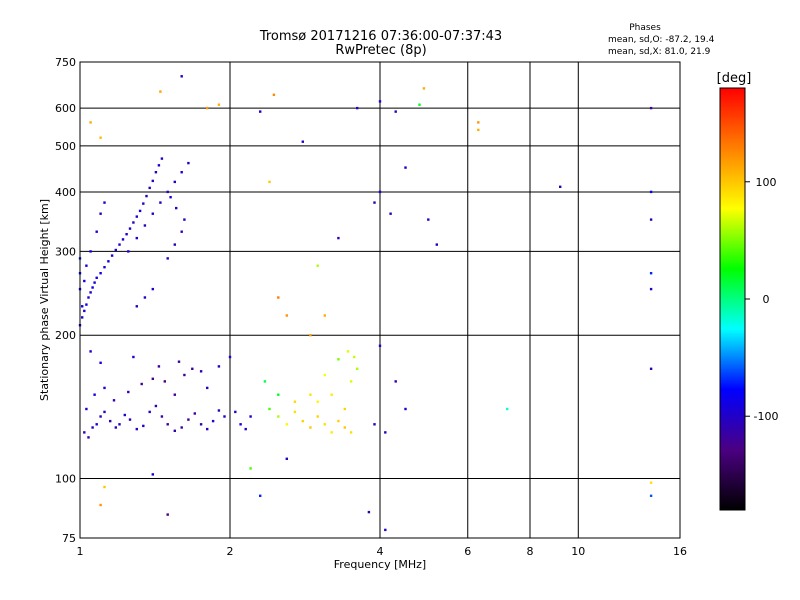 This screenshot has width=800, height=600. I want to click on colorbar-tick-label: -100, so click(766, 416).